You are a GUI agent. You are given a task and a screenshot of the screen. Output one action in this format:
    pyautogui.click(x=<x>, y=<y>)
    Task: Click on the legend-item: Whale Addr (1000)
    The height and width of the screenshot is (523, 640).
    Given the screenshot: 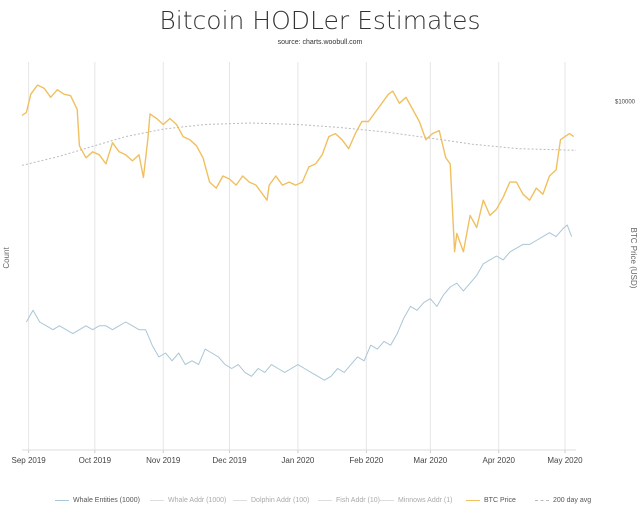 What is the action you would take?
    pyautogui.click(x=188, y=501)
    